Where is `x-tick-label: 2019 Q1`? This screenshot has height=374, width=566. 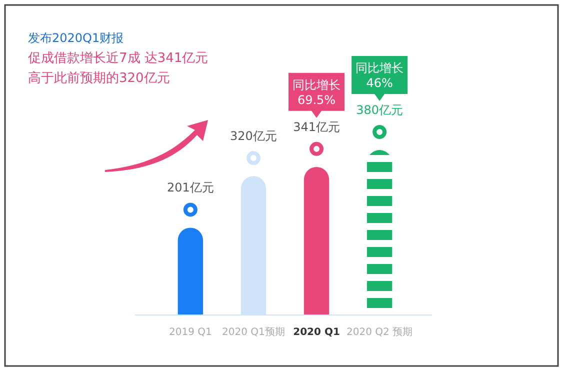
x-tick-label: 2019 Q1 is located at coordinates (190, 332).